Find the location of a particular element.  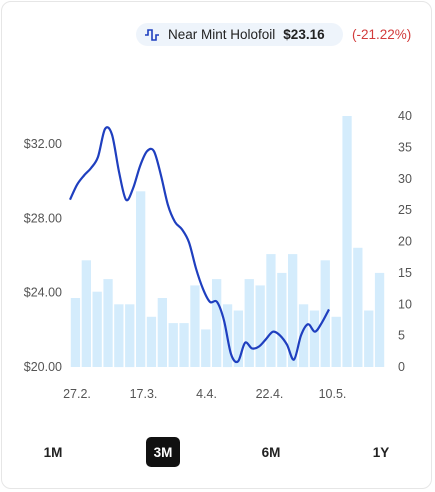

right-axis-ticks: 0 5 10 15 20 25 30 35 40 is located at coordinates (405, 241).